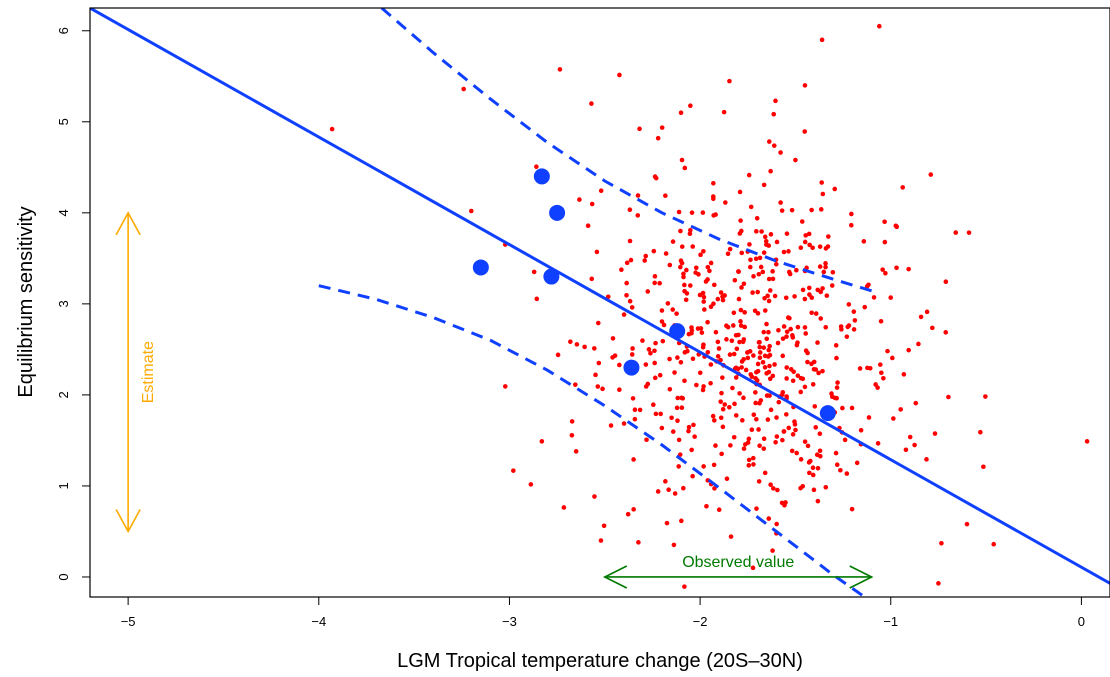 The width and height of the screenshot is (1110, 677). Describe the element at coordinates (63, 212) in the screenshot. I see `y-tick-label: 4` at that location.